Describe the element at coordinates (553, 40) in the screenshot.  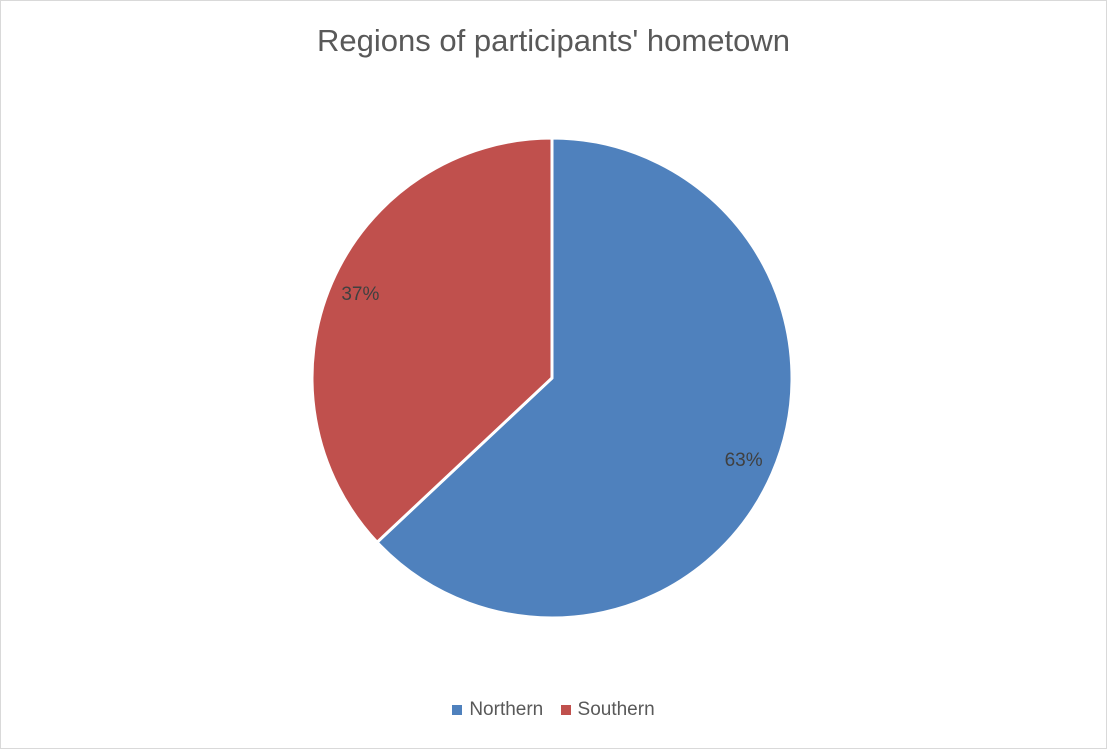
I see `chart-title: Regions of participants' hometown` at that location.